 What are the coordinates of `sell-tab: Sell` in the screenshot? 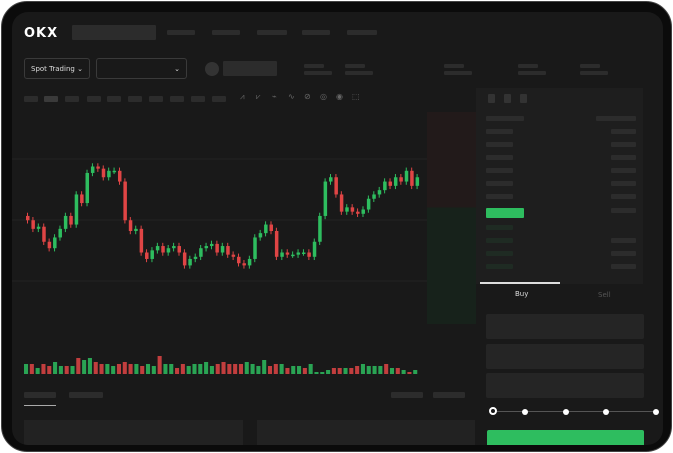 It's located at (604, 295).